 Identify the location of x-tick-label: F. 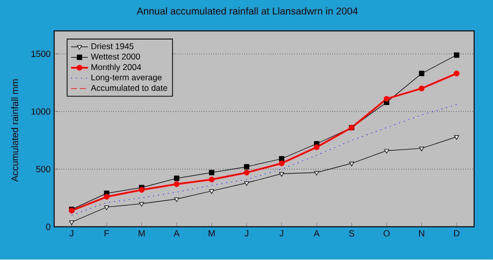
(107, 233).